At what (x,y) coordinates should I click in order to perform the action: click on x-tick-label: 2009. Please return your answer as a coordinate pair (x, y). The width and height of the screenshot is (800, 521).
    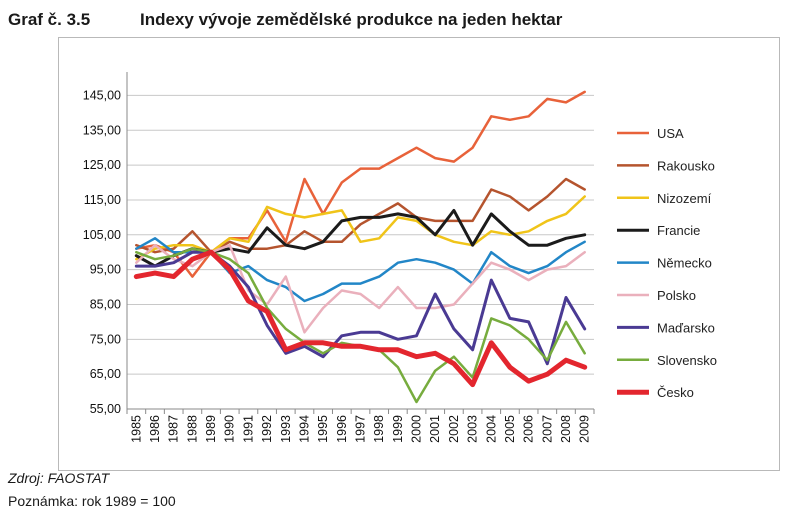
    Looking at the image, I should click on (585, 429).